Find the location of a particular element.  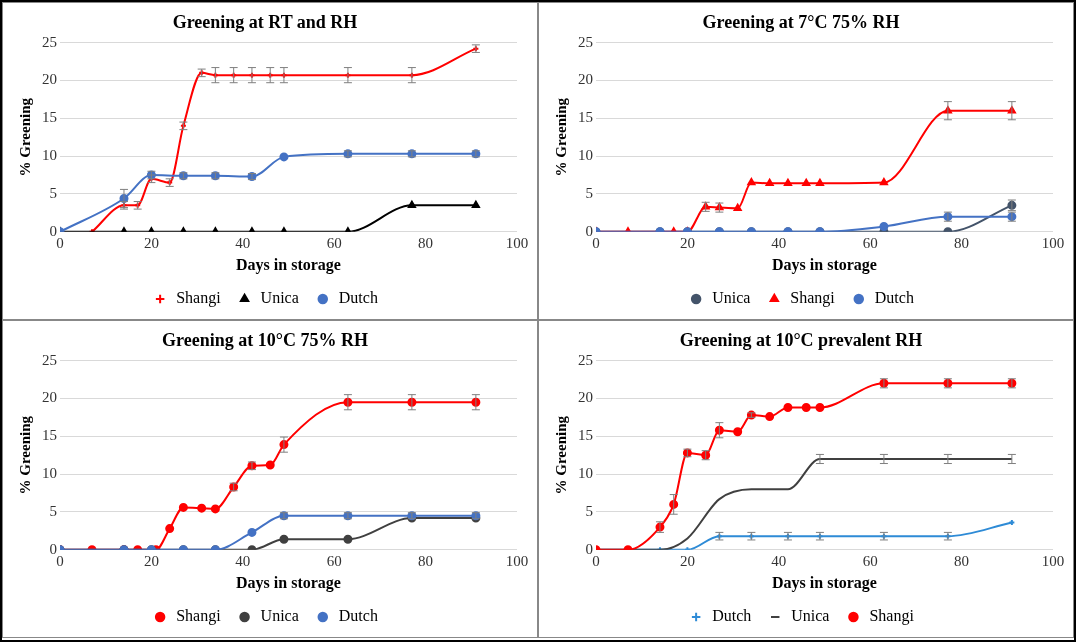

chart-title: Greening at 7°C 75% RH is located at coordinates (801, 22).